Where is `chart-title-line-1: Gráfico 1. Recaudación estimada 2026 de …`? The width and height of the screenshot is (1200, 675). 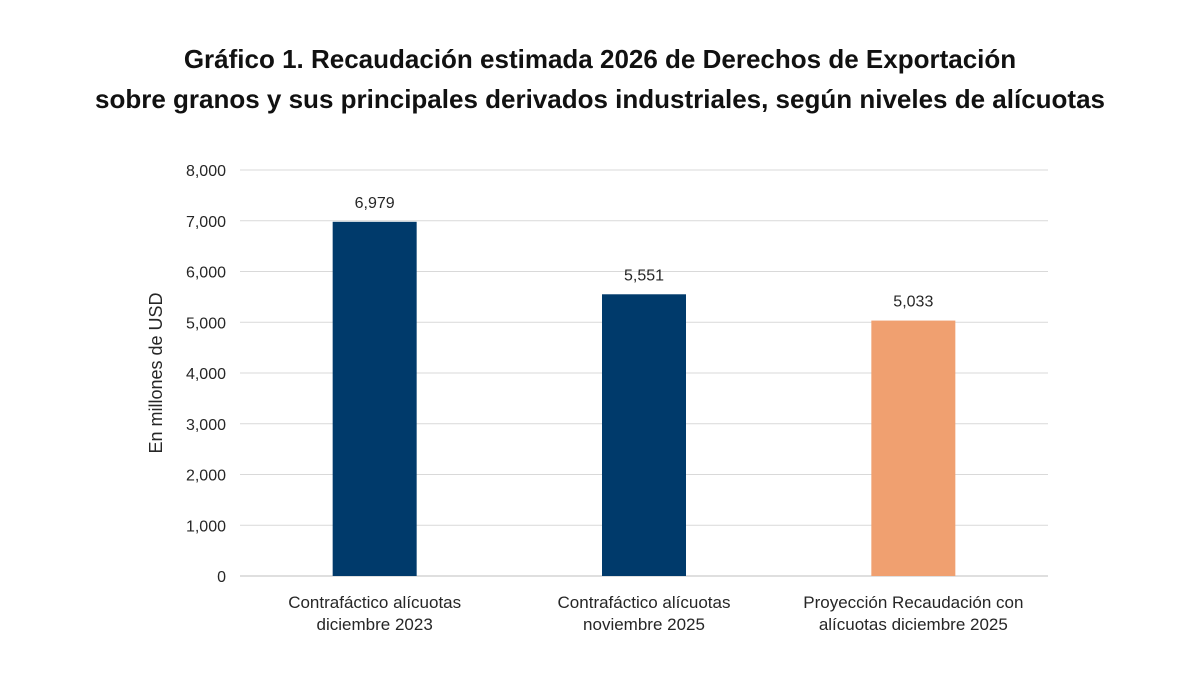 chart-title-line-1: Gráfico 1. Recaudación estimada 2026 de … is located at coordinates (600, 59).